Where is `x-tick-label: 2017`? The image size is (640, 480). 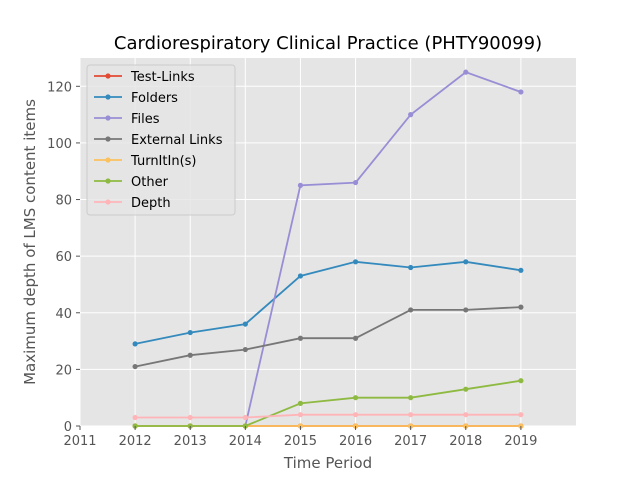 x-tick-label: 2017 is located at coordinates (410, 441).